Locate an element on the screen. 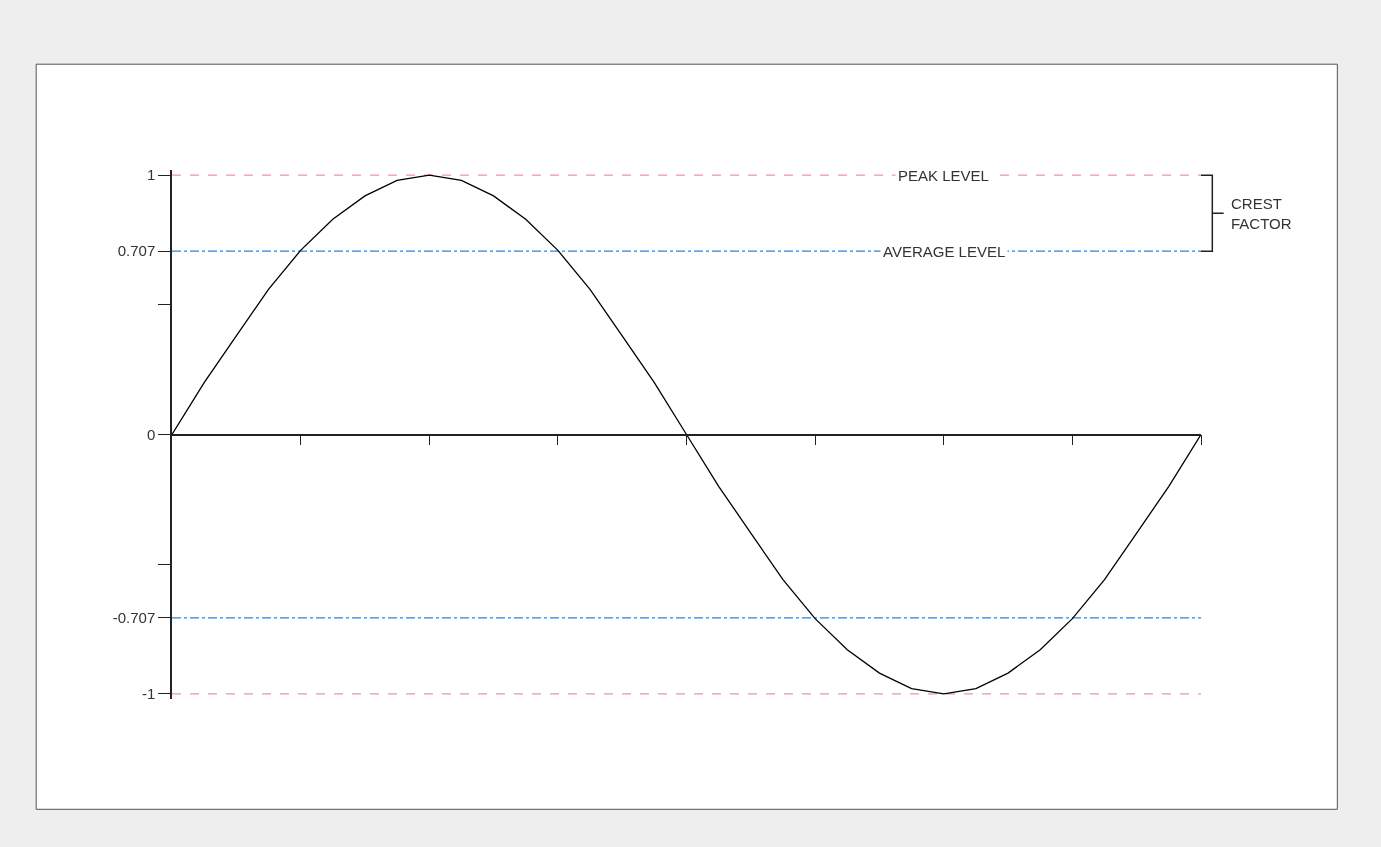 The height and width of the screenshot is (847, 1381). y-tick-label: 0.707 is located at coordinates (136, 251).